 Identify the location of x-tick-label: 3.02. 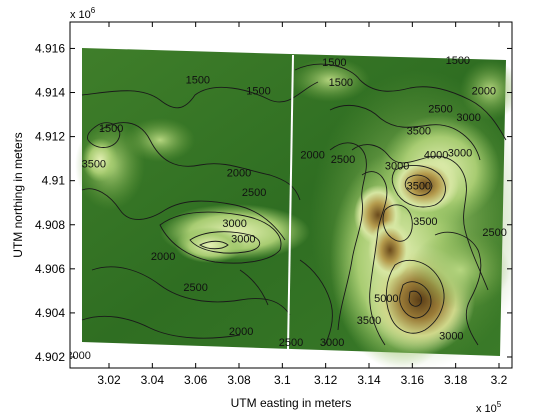
(109, 380).